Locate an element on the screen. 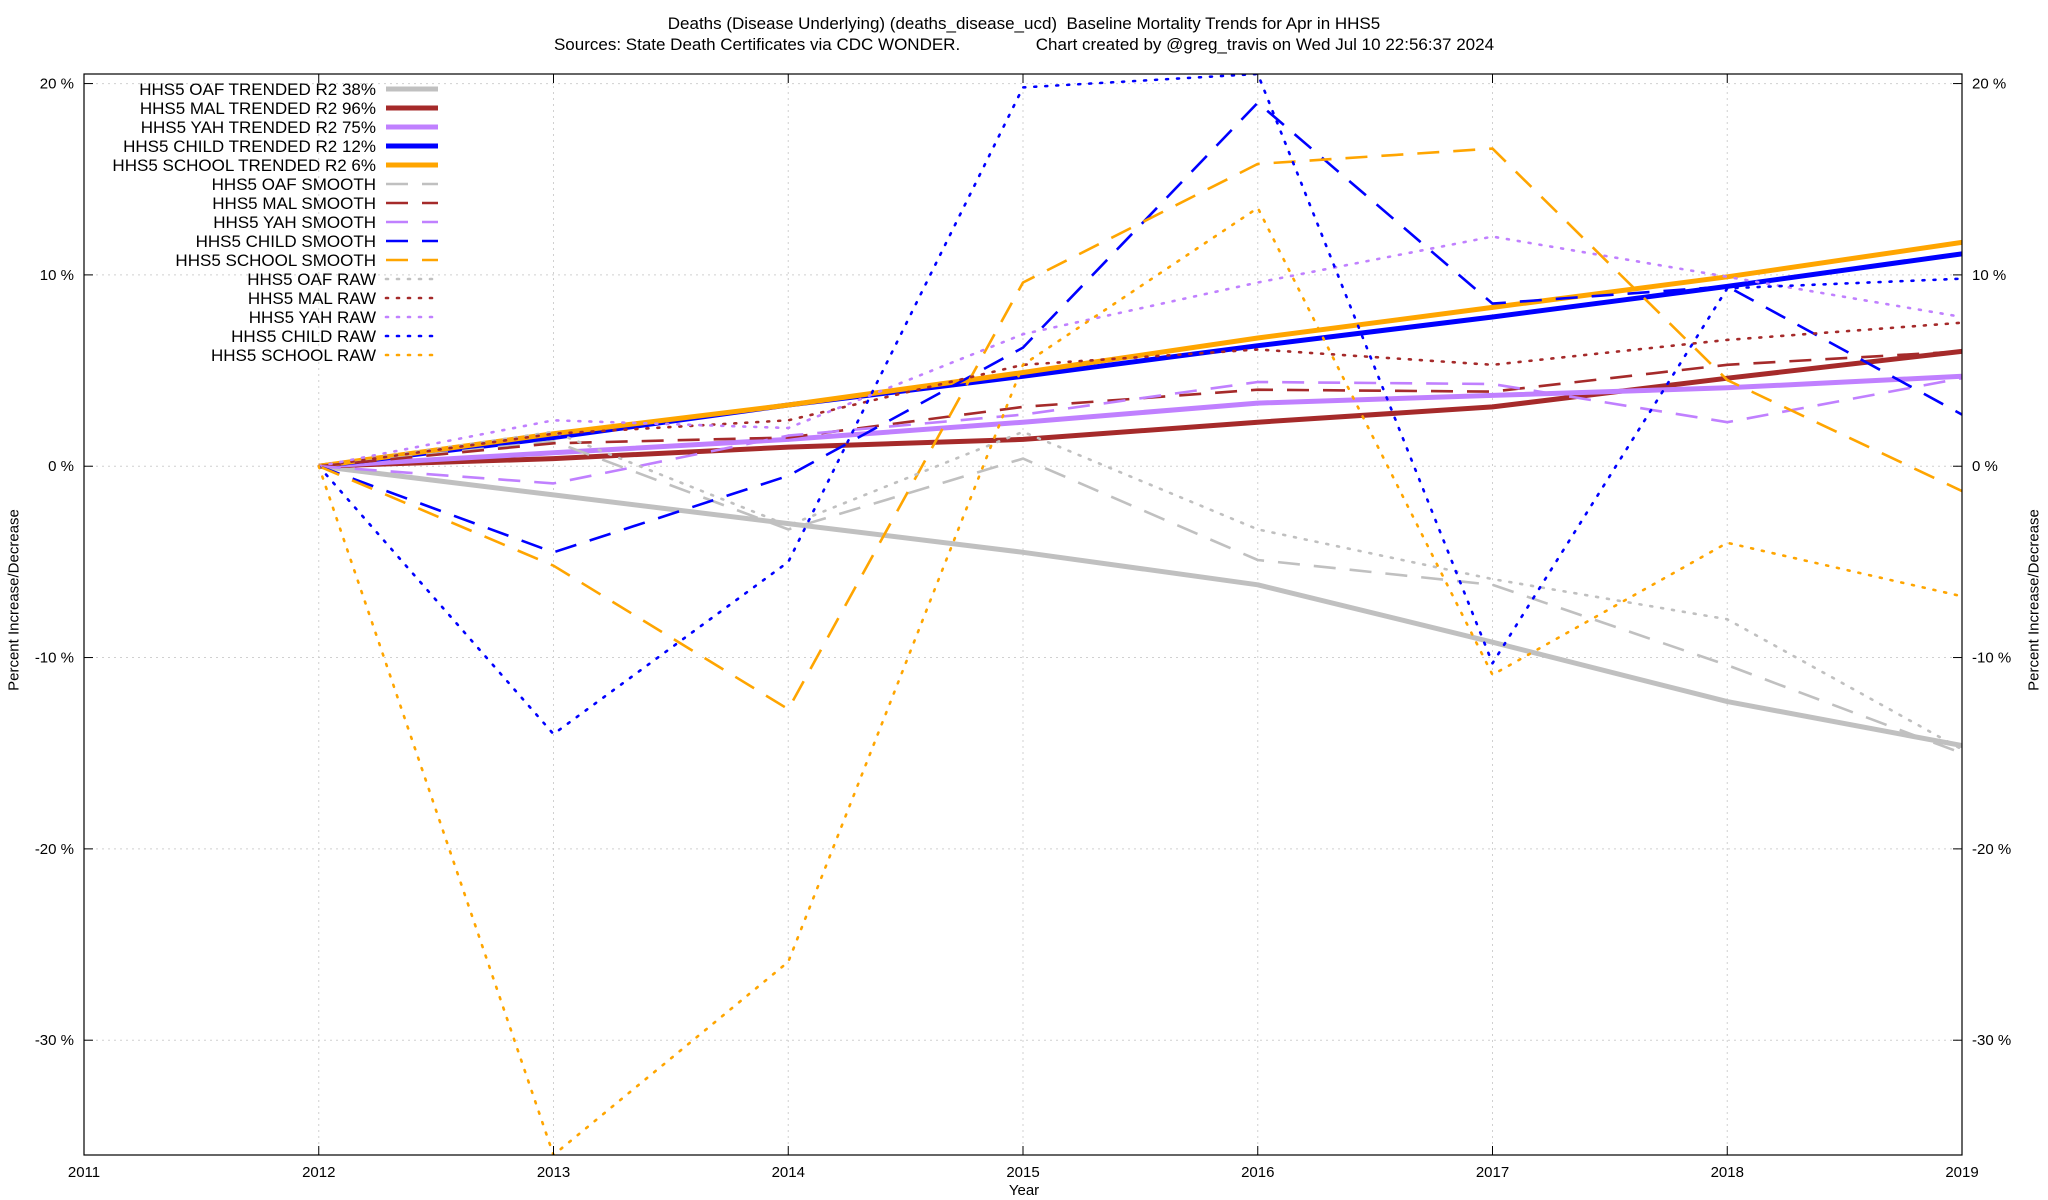  x-tick-label: 2015 is located at coordinates (1022, 1172).